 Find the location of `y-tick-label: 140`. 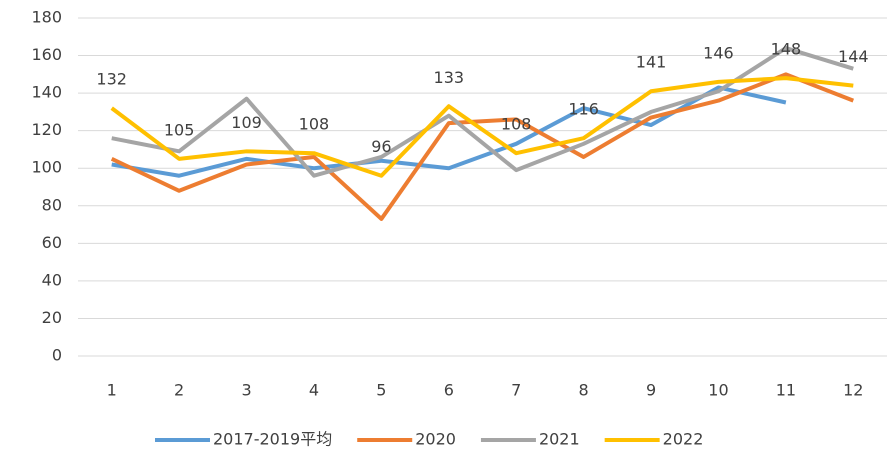

y-tick-label: 140 is located at coordinates (46, 92).